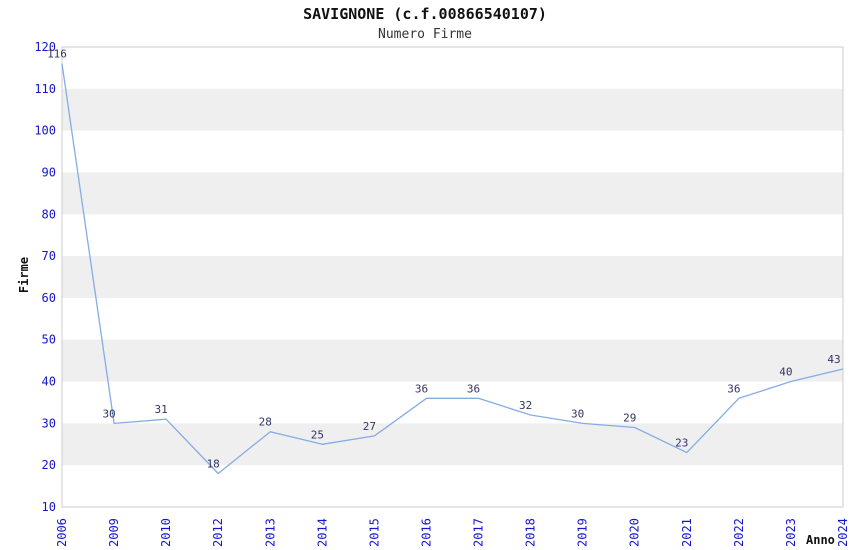 The width and height of the screenshot is (850, 550). Describe the element at coordinates (270, 532) in the screenshot. I see `x-tick-label: 2013` at that location.